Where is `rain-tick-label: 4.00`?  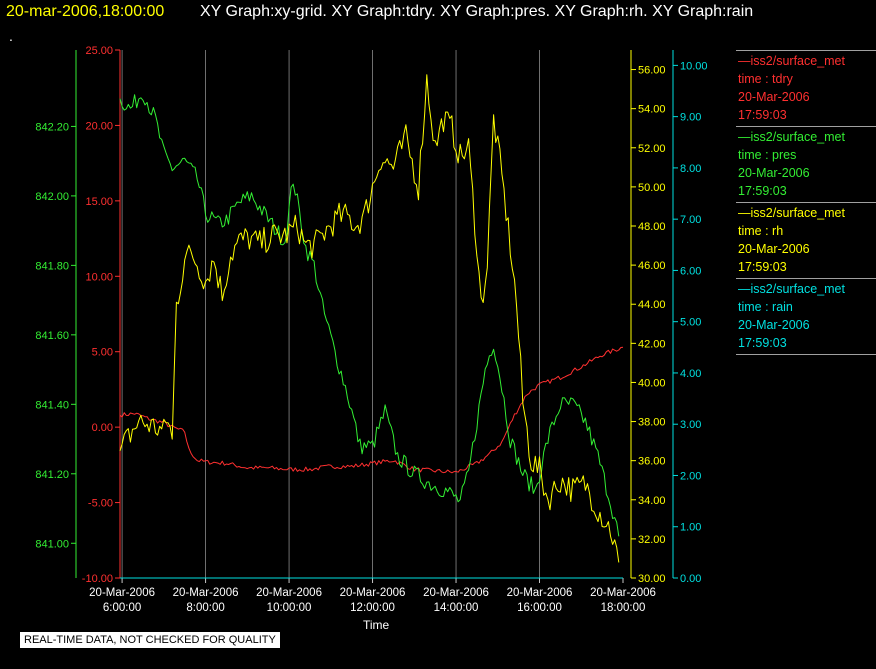 rain-tick-label: 4.00 is located at coordinates (690, 374).